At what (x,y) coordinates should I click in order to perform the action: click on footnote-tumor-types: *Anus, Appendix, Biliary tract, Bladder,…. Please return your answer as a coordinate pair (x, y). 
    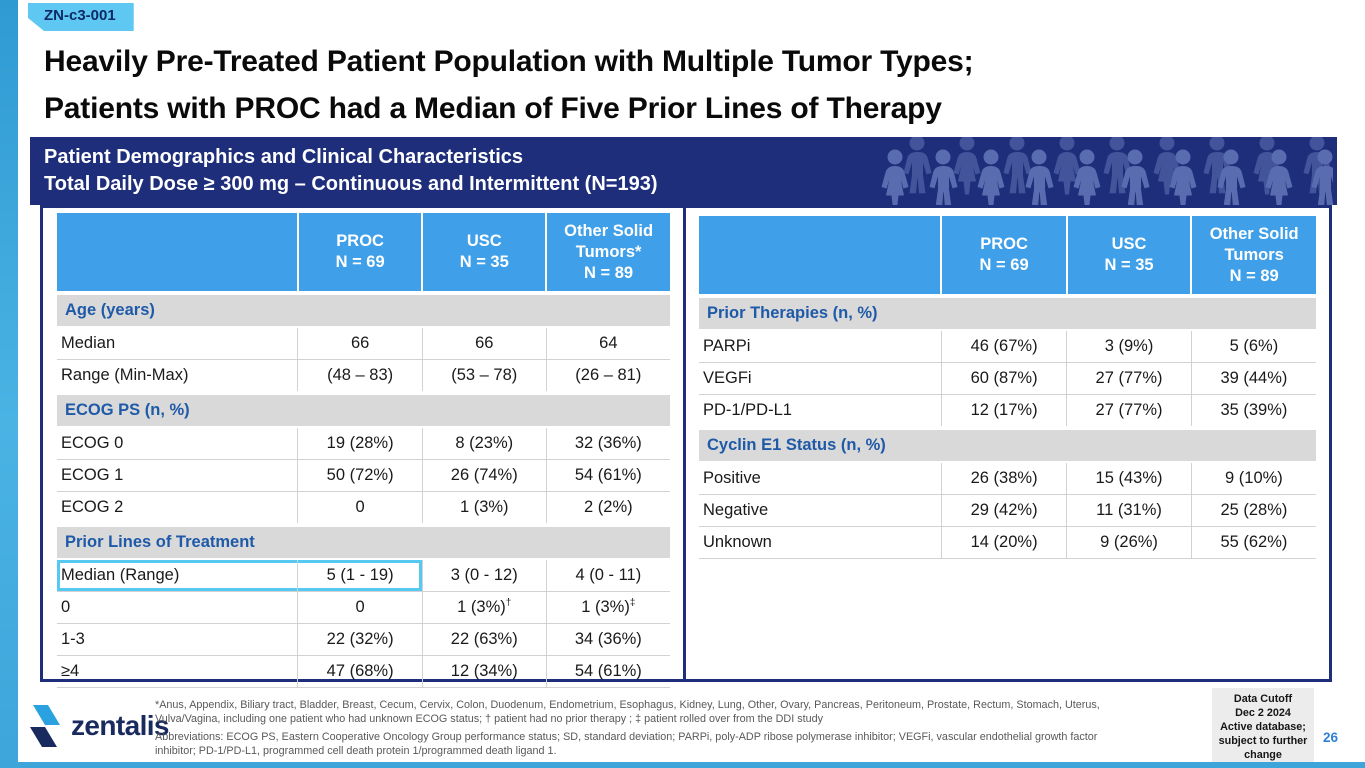
    Looking at the image, I should click on (627, 712).